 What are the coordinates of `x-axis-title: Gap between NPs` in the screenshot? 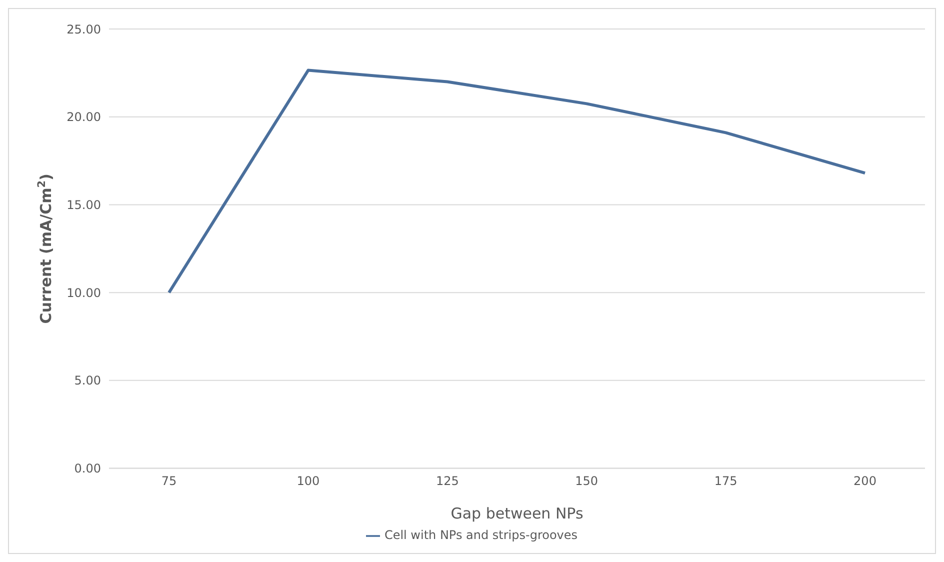 It's located at (517, 513).